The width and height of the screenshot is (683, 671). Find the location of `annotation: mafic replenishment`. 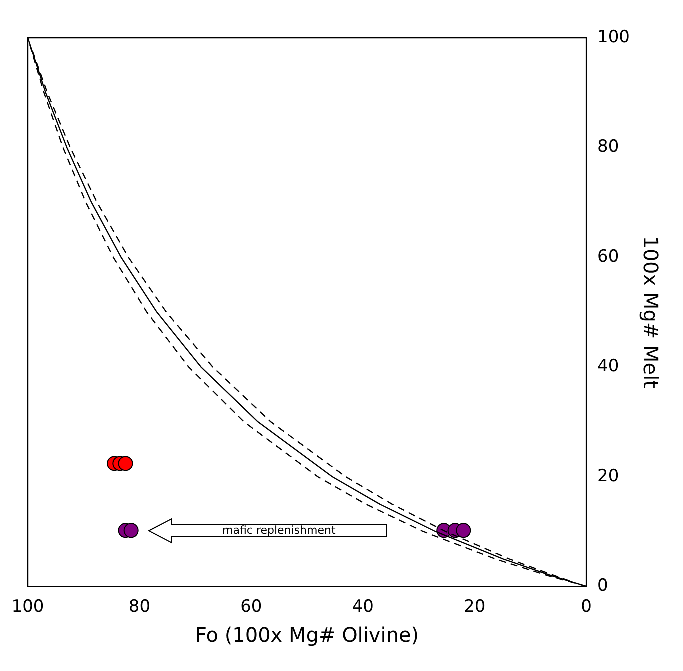

annotation: mafic replenishment is located at coordinates (279, 531).